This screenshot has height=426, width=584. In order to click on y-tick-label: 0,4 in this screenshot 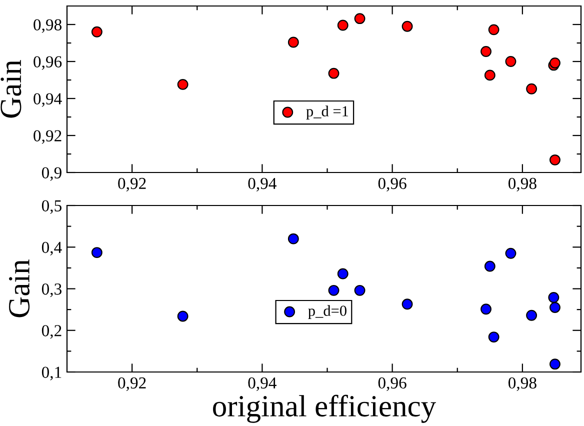, I will do `click(52, 249)`.